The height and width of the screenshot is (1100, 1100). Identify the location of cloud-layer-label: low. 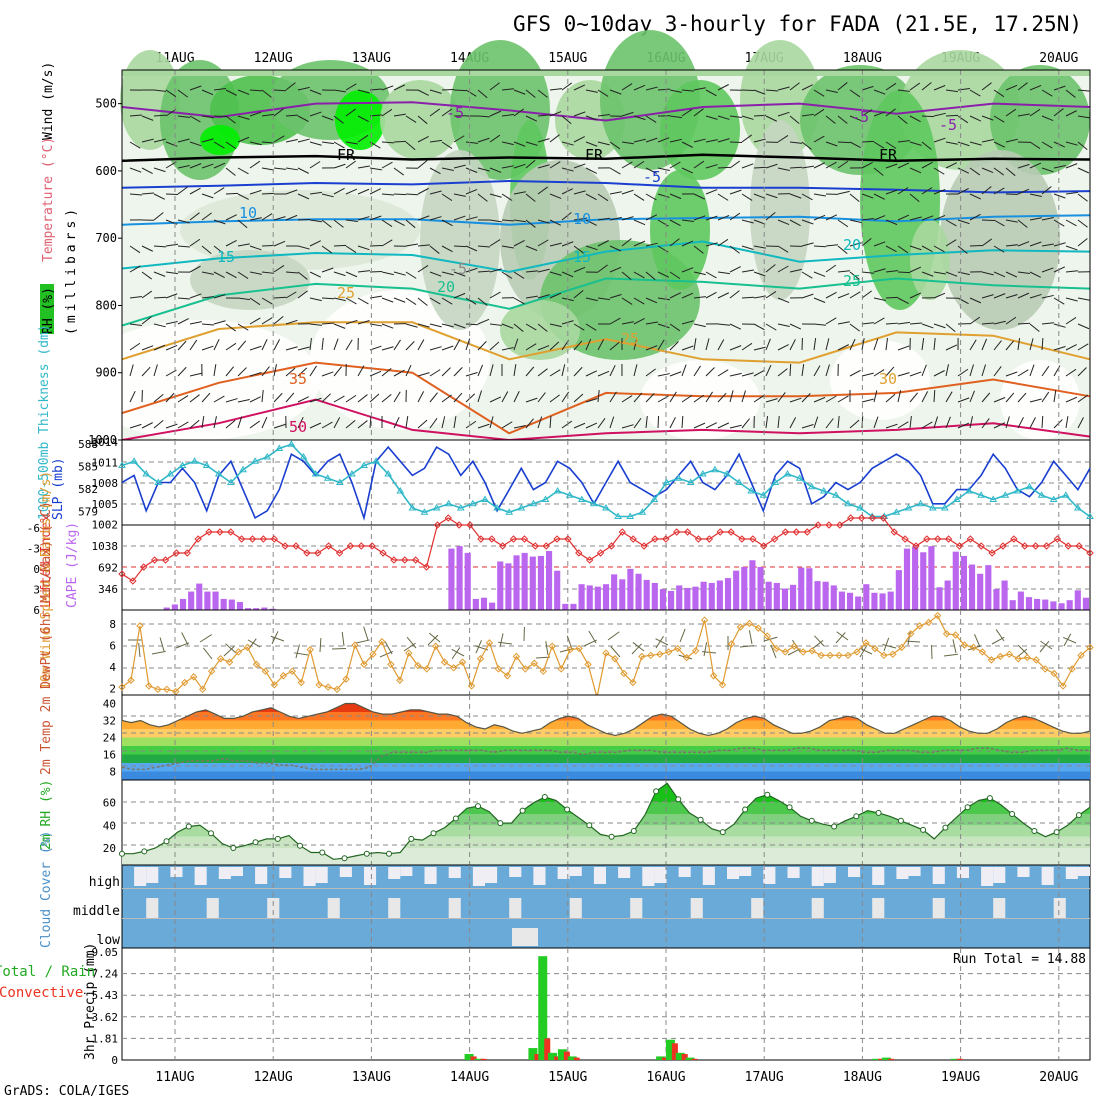
(109, 940).